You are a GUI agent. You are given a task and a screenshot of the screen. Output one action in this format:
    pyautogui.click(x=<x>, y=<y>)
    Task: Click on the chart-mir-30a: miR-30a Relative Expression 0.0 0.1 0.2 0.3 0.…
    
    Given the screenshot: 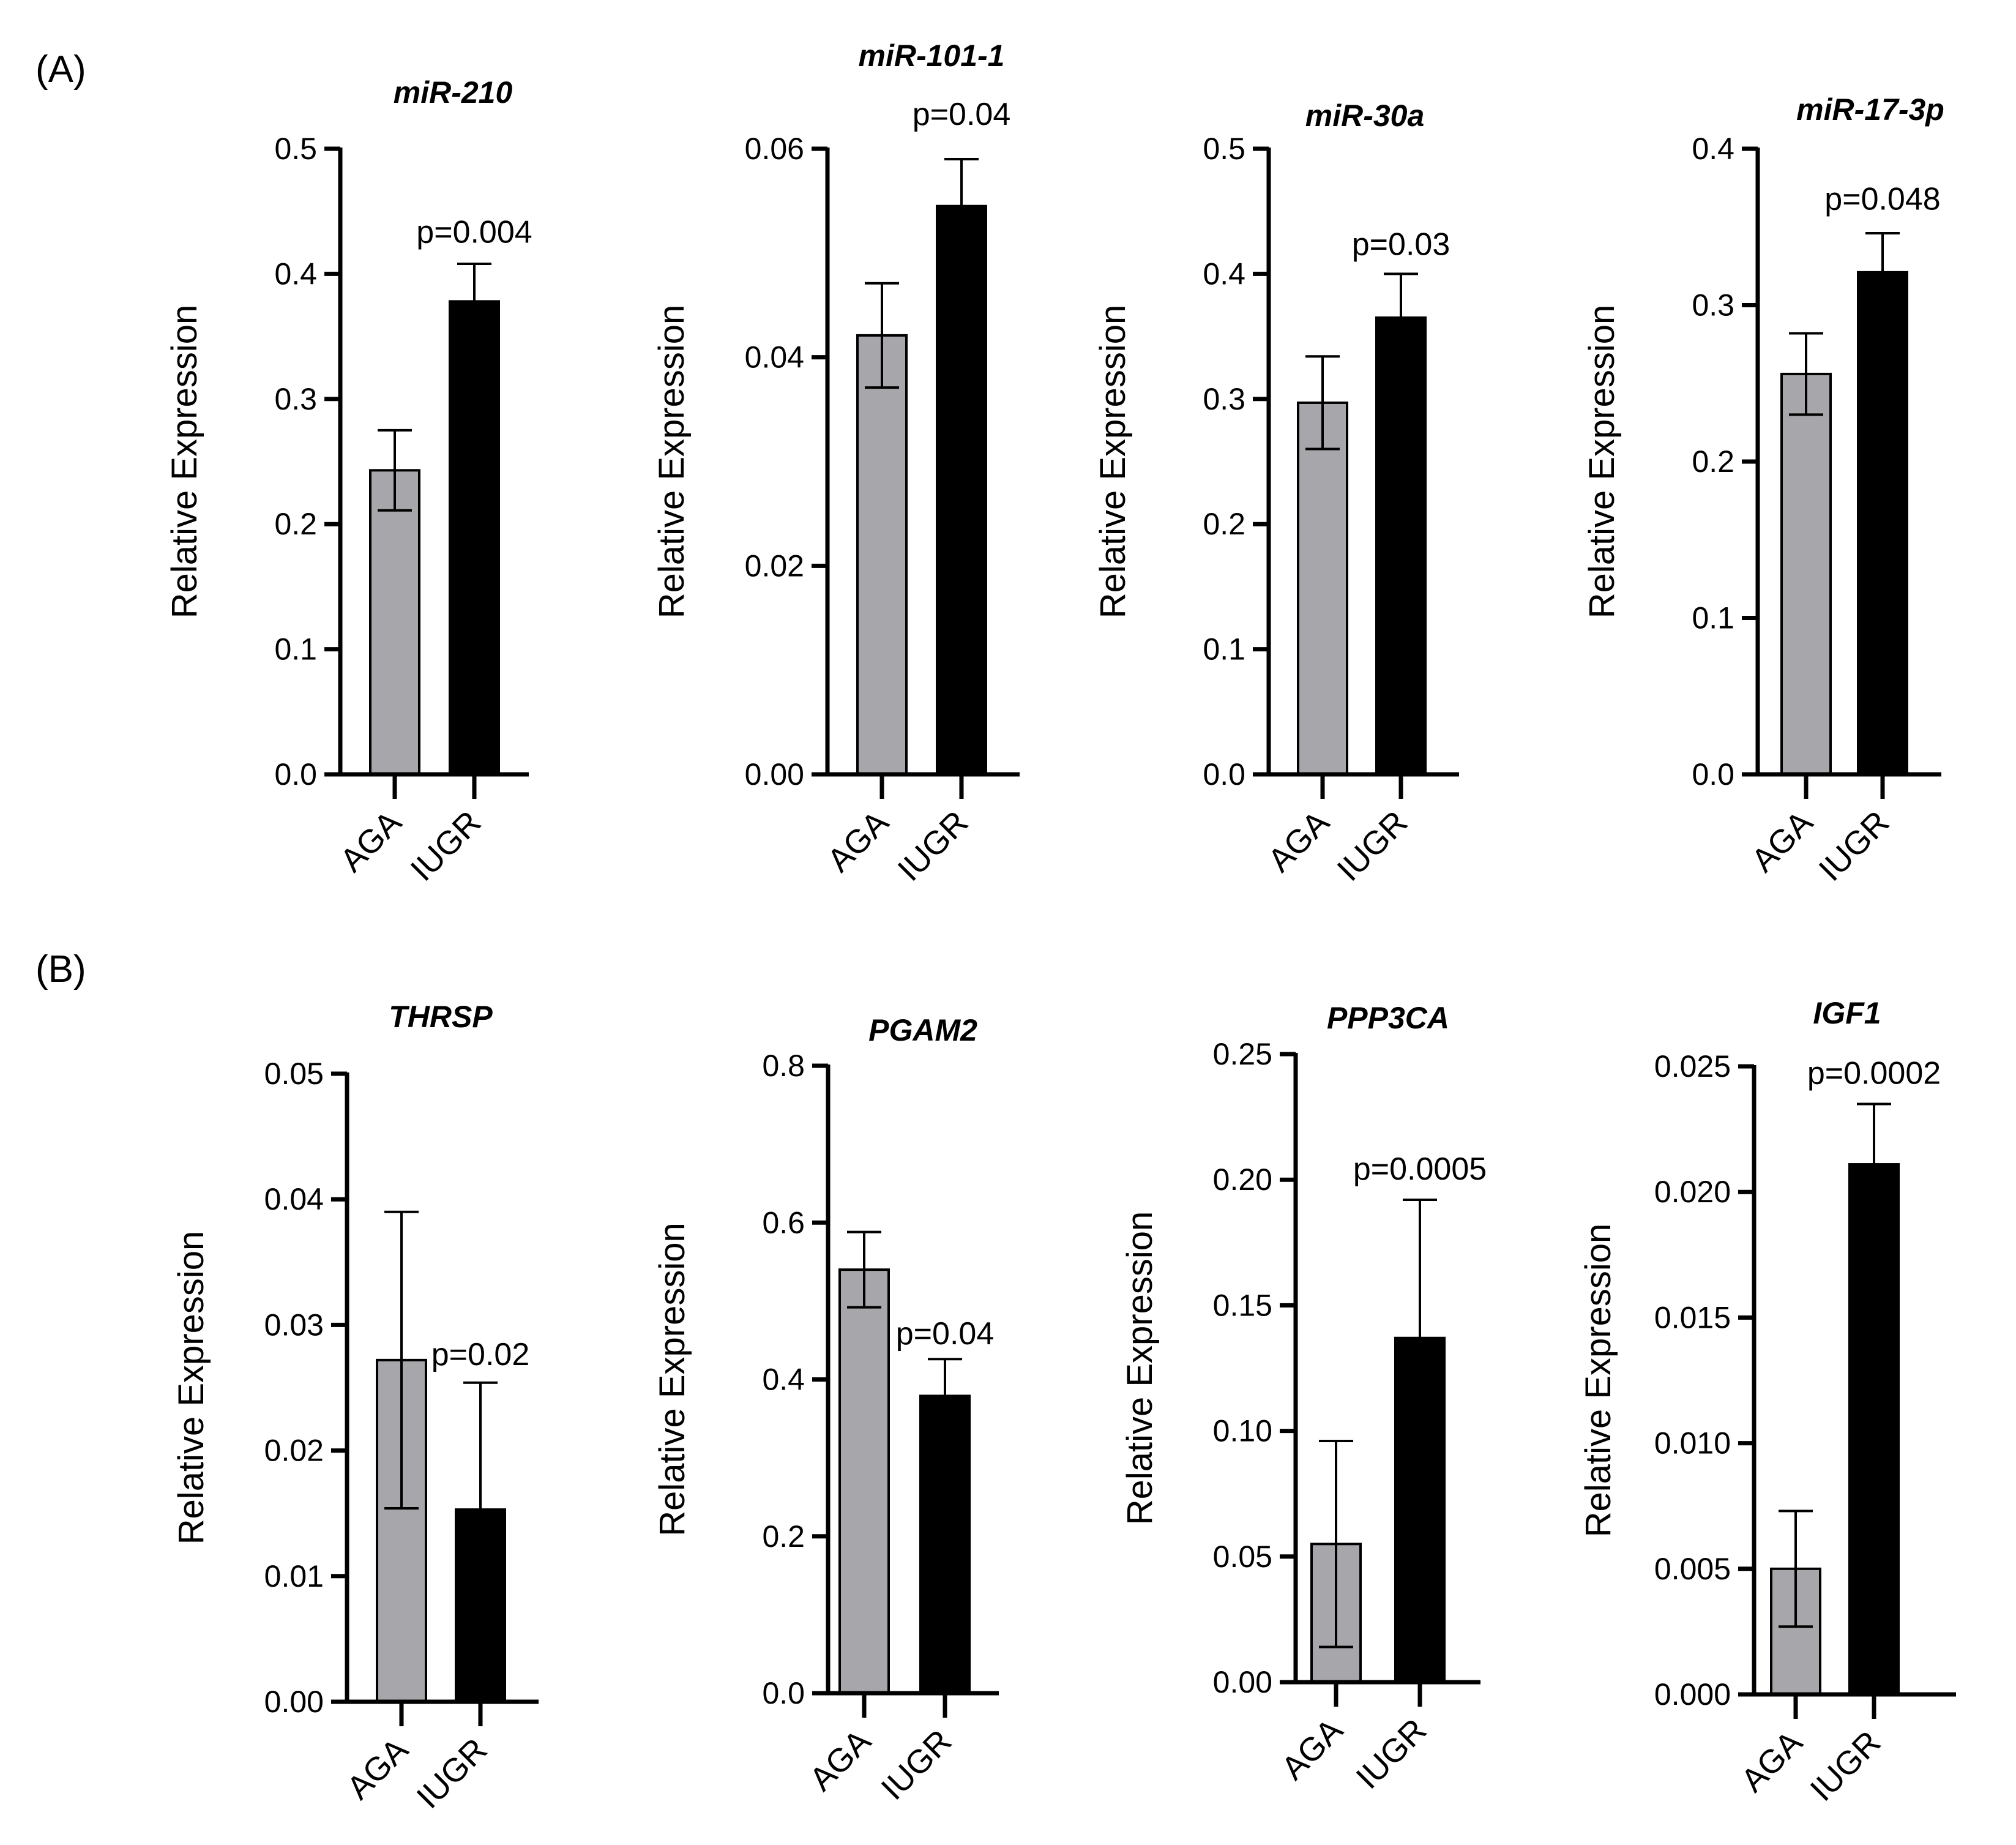 What is the action you would take?
    pyautogui.click(x=1276, y=493)
    